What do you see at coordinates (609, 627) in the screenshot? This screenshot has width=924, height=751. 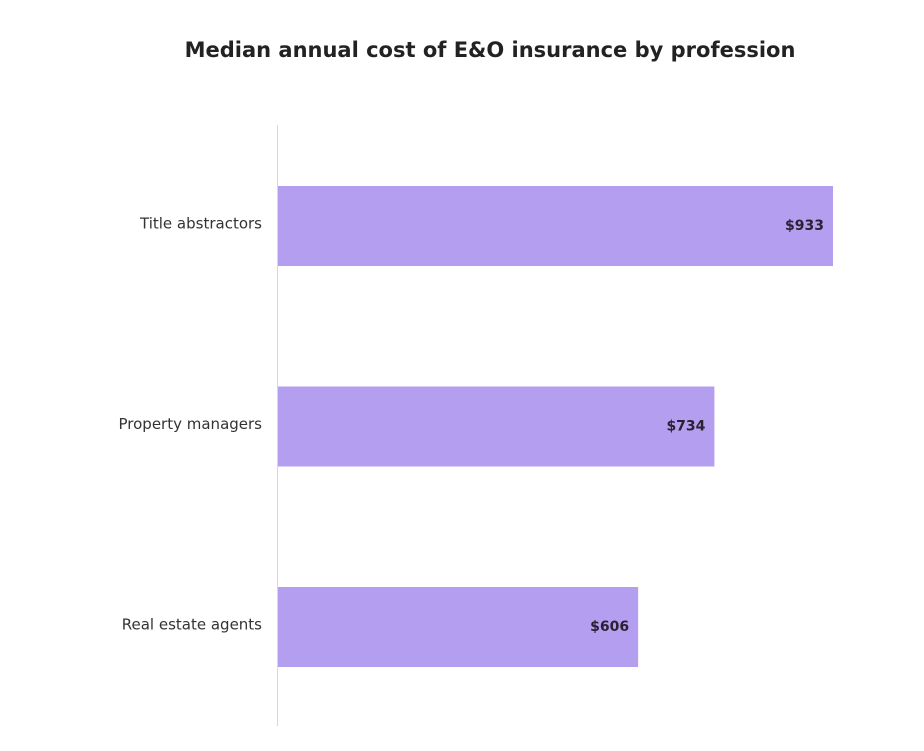 I see `data-label: $606` at bounding box center [609, 627].